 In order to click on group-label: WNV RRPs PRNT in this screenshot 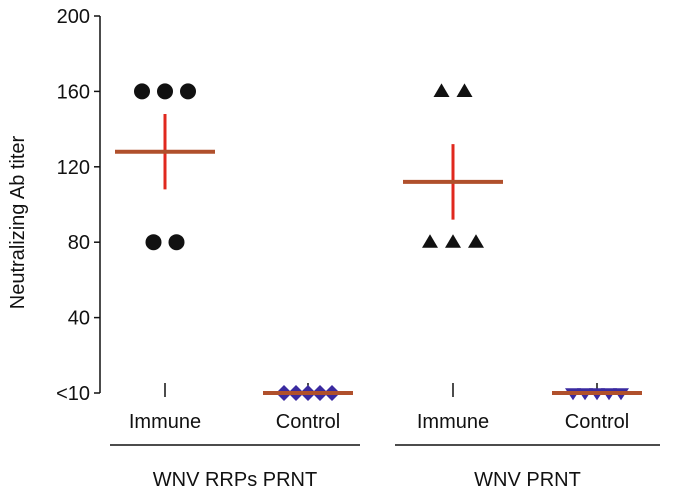, I will do `click(235, 480)`.